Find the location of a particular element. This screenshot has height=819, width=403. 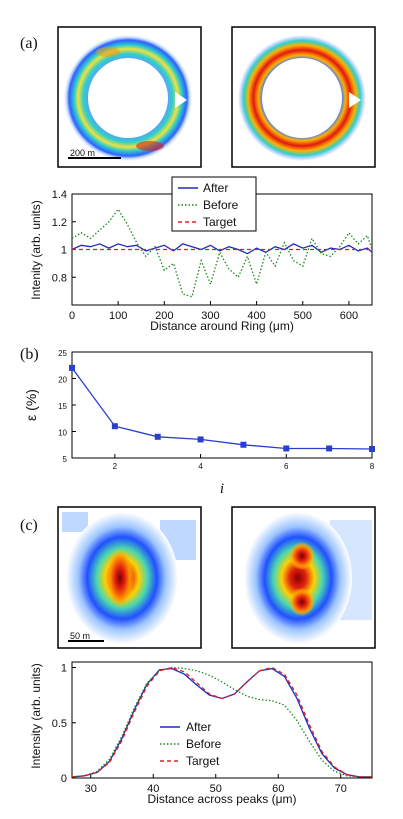

x-tick-label: 6 is located at coordinates (286, 466).